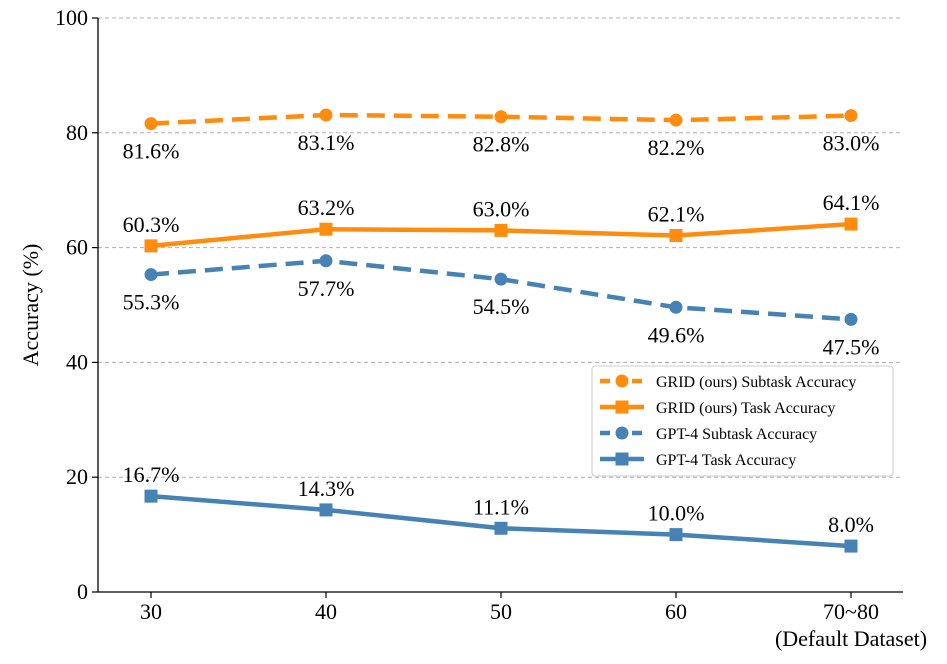 This screenshot has width=947, height=664. What do you see at coordinates (501, 144) in the screenshot?
I see `data-label: 82.8%` at bounding box center [501, 144].